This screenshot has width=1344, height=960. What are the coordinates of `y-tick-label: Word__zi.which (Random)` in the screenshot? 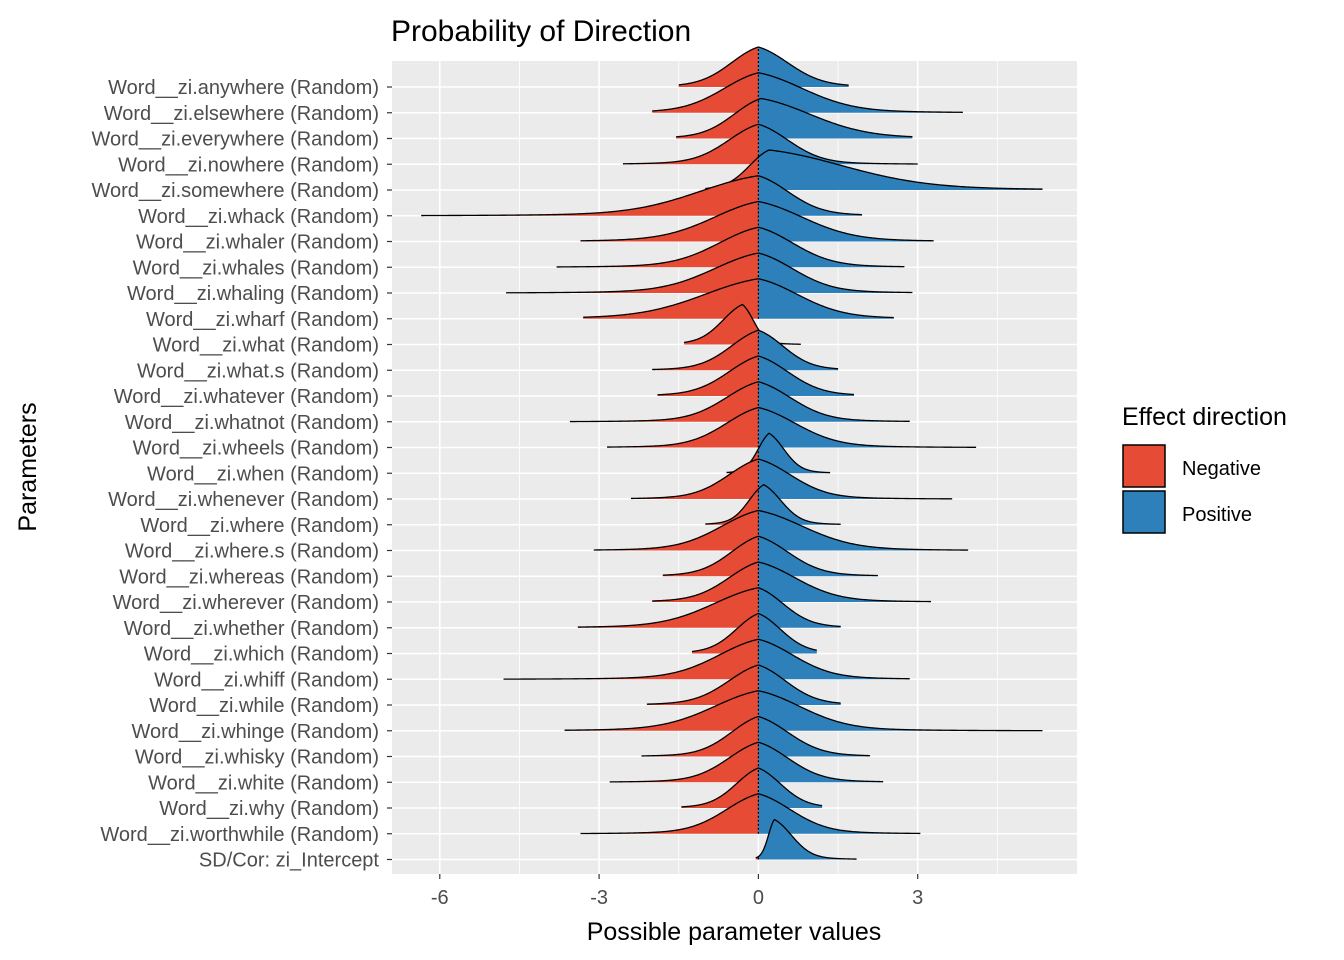 It's located at (261, 655).